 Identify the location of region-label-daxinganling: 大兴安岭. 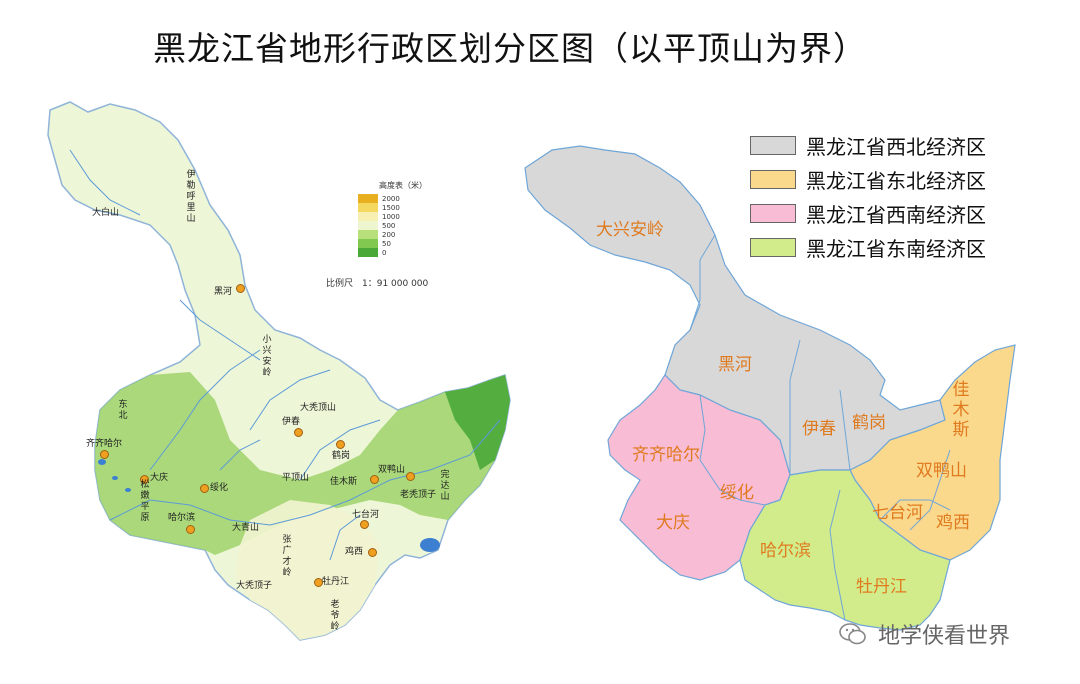
(630, 230).